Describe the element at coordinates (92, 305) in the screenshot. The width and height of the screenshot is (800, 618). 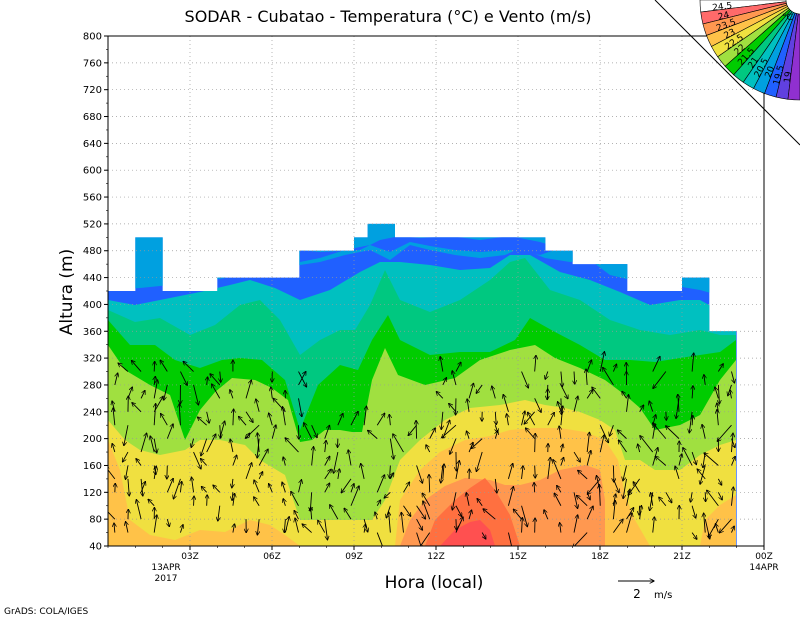
I see `y-tick-label: 400` at that location.